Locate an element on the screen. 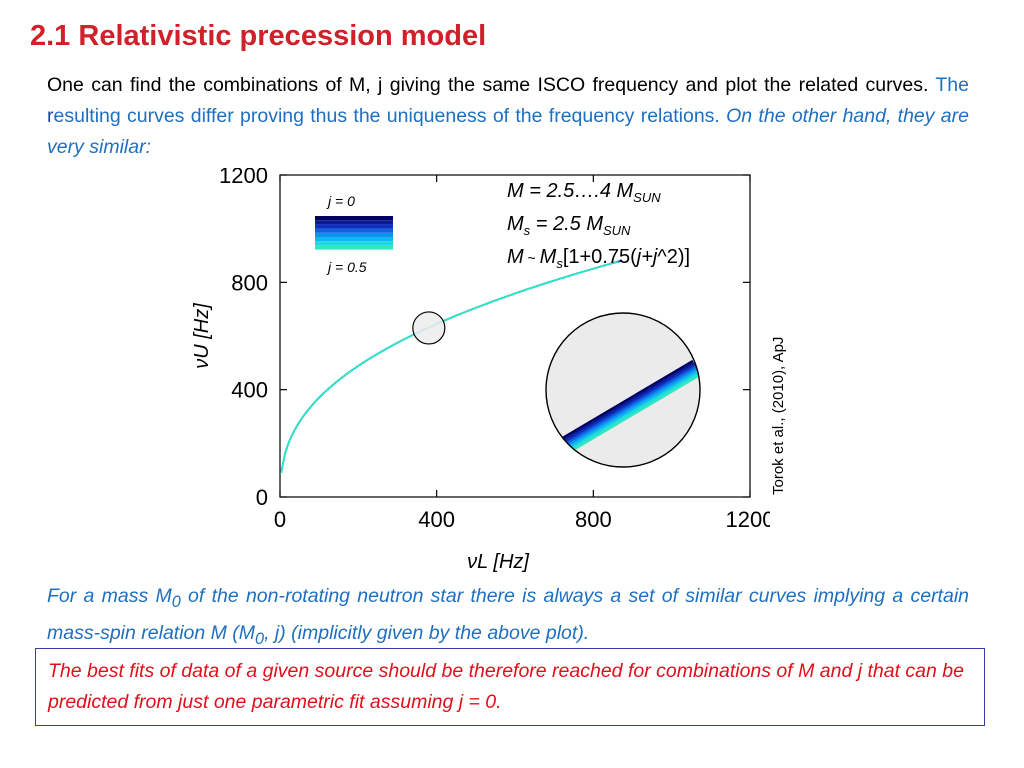  y-tick-label: 400 is located at coordinates (249, 390).